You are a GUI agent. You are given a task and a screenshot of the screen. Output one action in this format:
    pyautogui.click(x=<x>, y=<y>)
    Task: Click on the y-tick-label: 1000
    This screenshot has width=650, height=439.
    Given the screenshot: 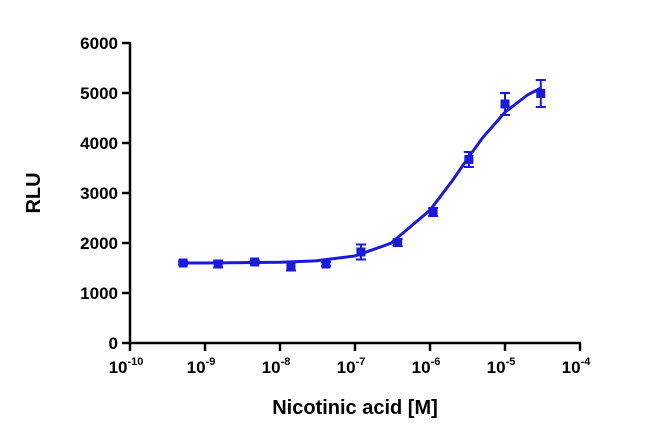 What is the action you would take?
    pyautogui.click(x=99, y=293)
    